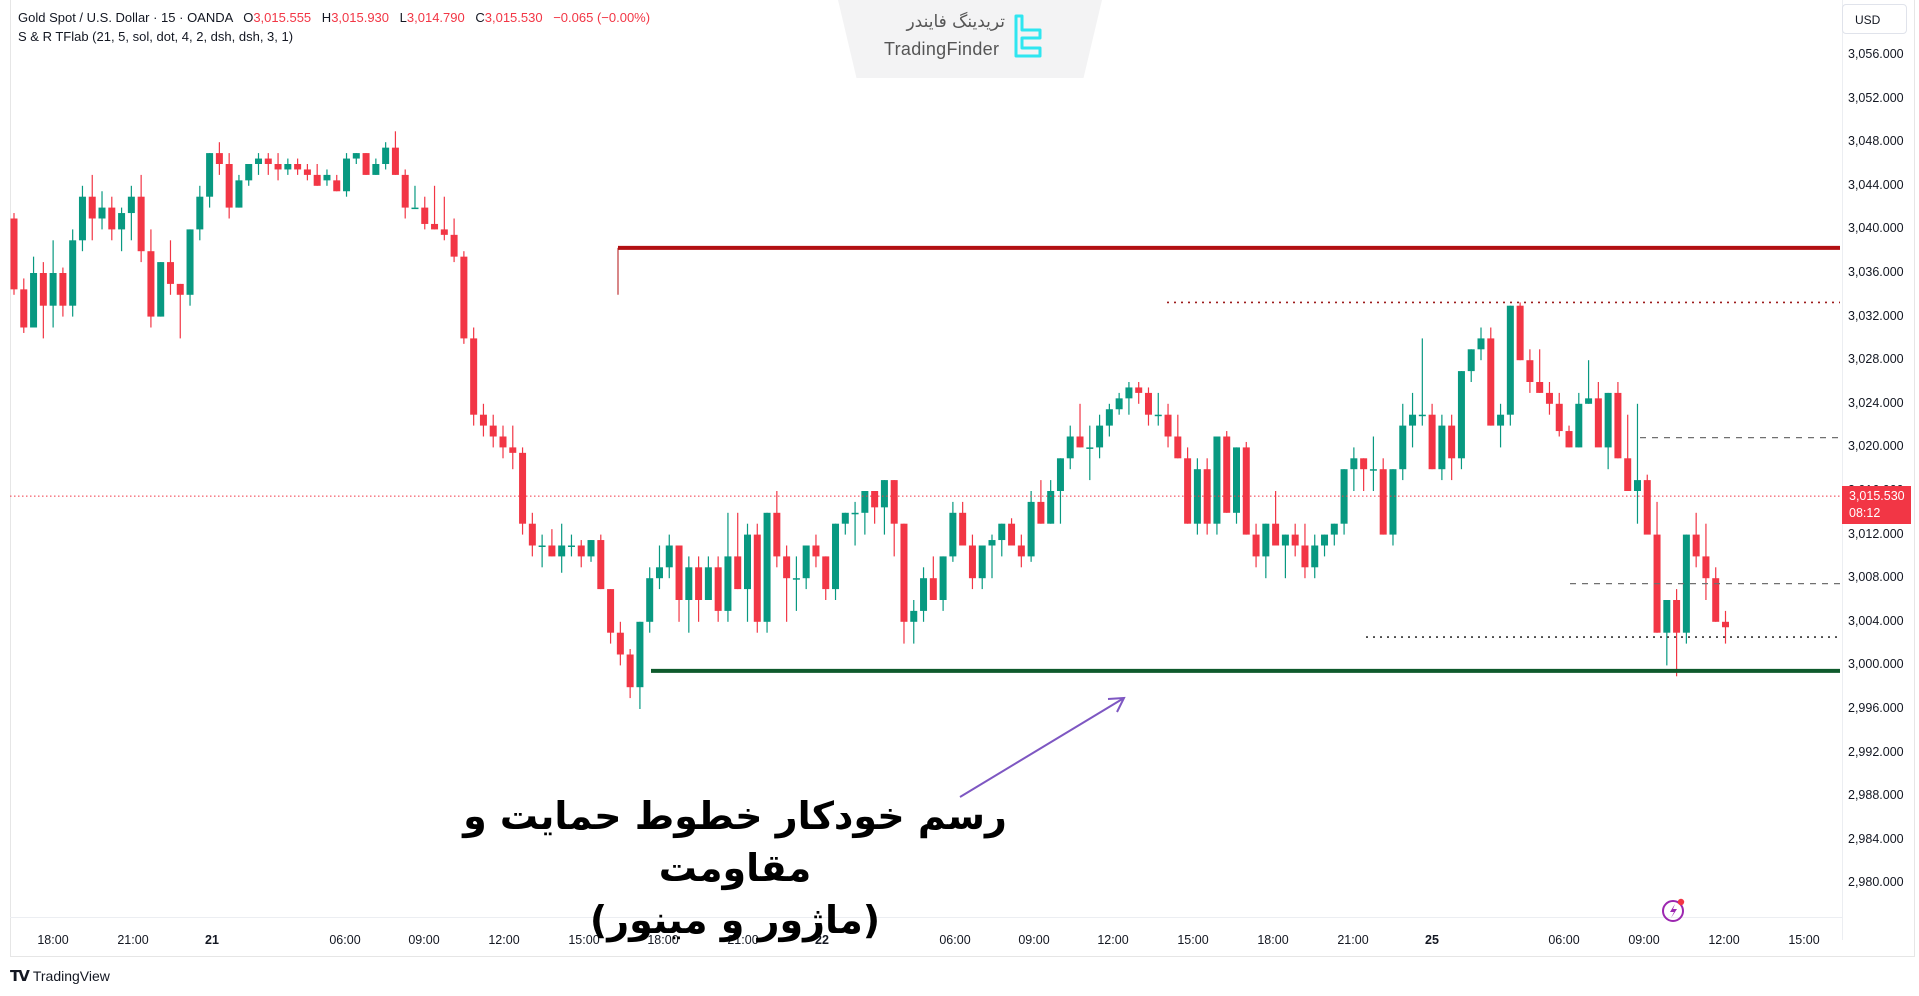 The width and height of the screenshot is (1919, 996). Describe the element at coordinates (926, 937) in the screenshot. I see `time-axis` at that location.